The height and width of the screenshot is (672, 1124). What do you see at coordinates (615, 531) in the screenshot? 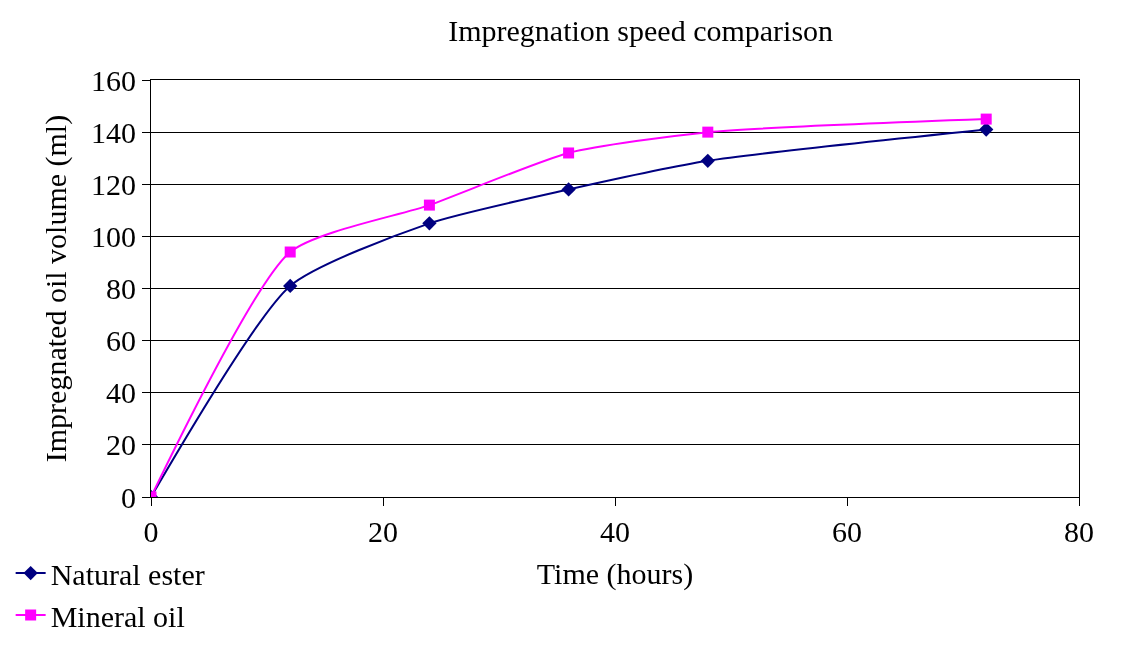
I see `x-tick-label: 40` at bounding box center [615, 531].